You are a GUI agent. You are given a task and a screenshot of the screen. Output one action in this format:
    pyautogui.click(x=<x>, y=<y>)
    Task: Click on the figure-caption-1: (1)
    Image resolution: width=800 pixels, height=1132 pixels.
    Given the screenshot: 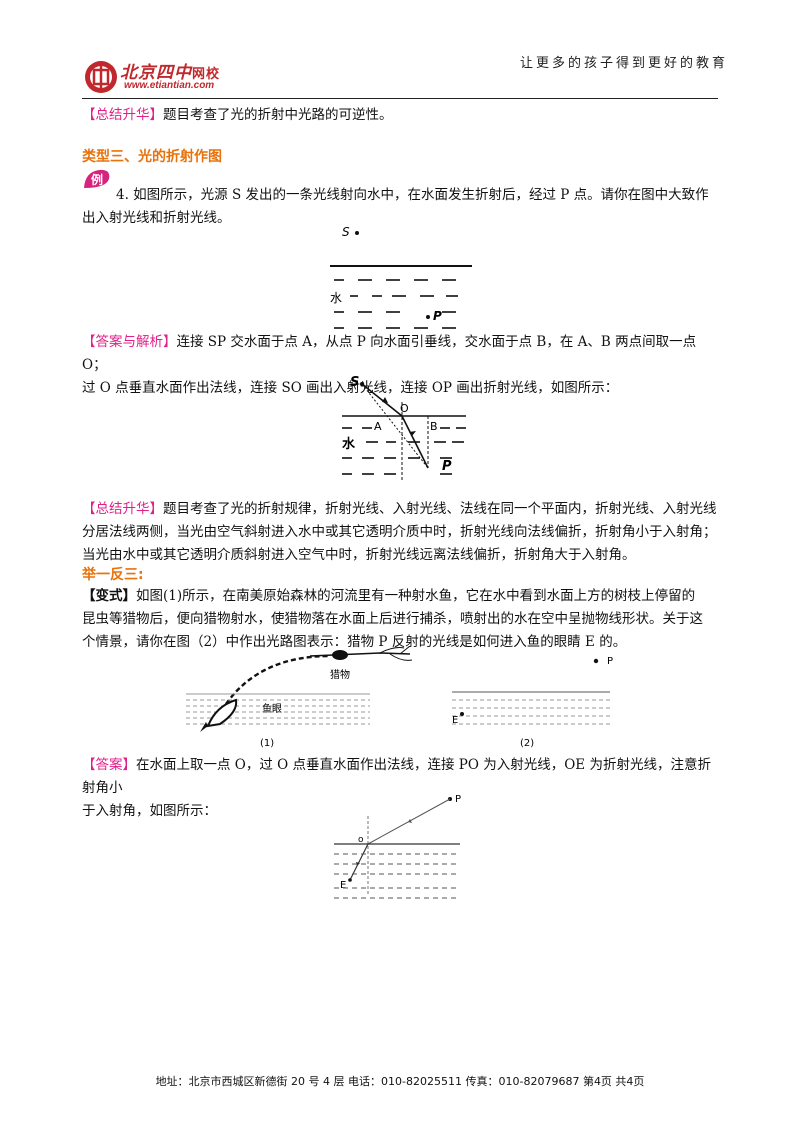 What is the action you would take?
    pyautogui.click(x=267, y=743)
    